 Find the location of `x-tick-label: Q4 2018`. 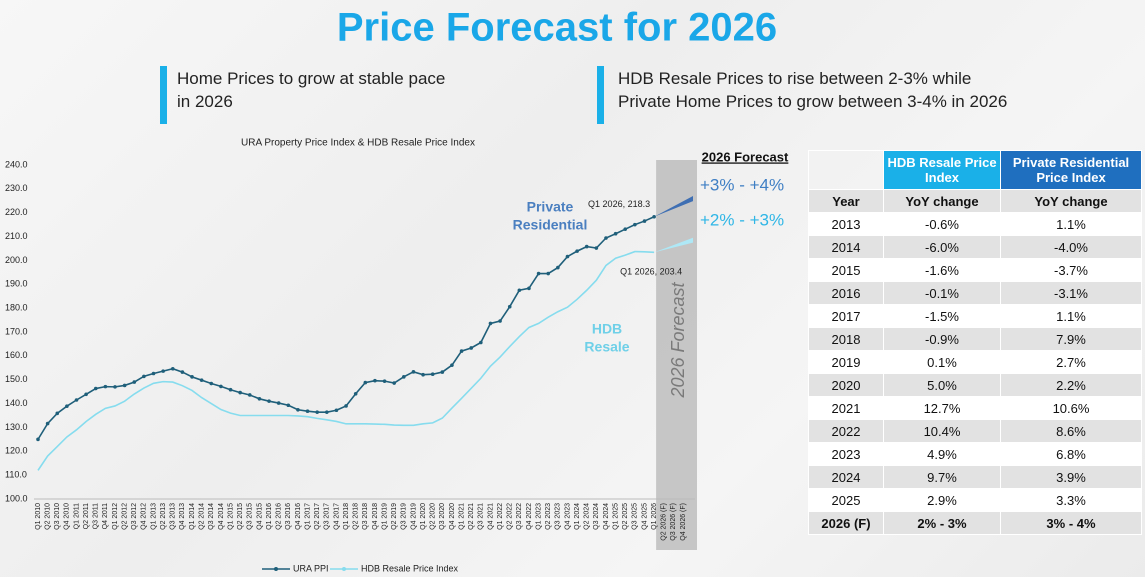

x-tick-label: Q4 2018 is located at coordinates (375, 516).